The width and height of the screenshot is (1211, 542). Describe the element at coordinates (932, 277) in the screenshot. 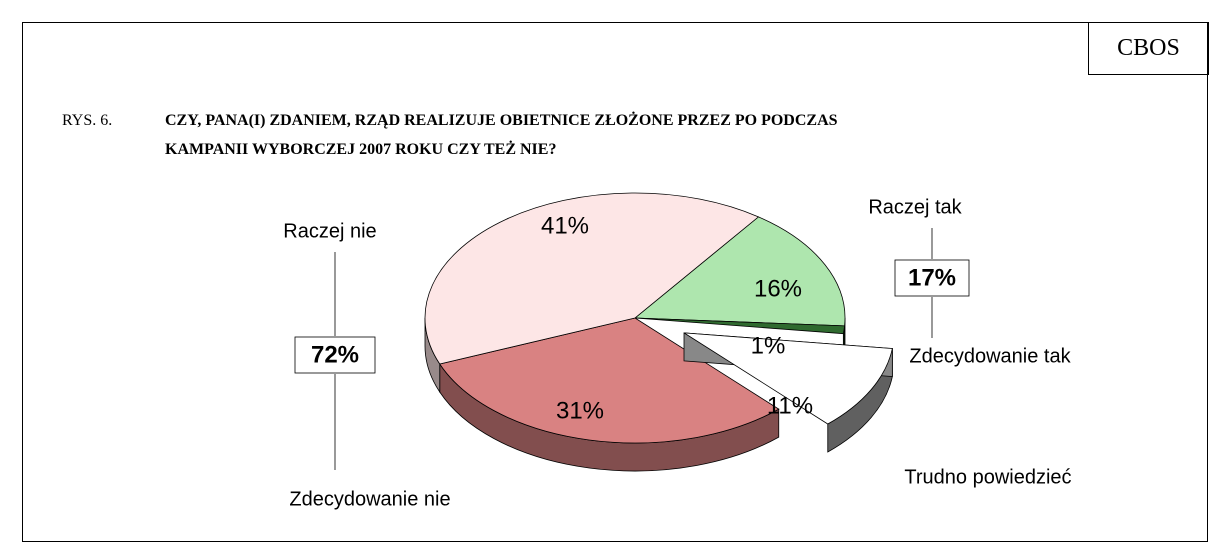

I see `group-total: 17%` at that location.